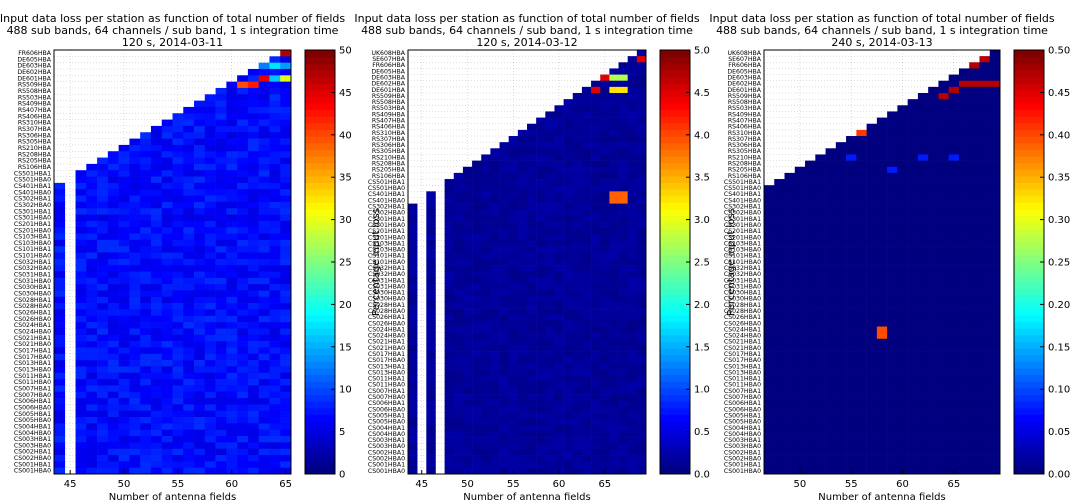  I want to click on colorbar-tick-label: 3.5, so click(702, 178).